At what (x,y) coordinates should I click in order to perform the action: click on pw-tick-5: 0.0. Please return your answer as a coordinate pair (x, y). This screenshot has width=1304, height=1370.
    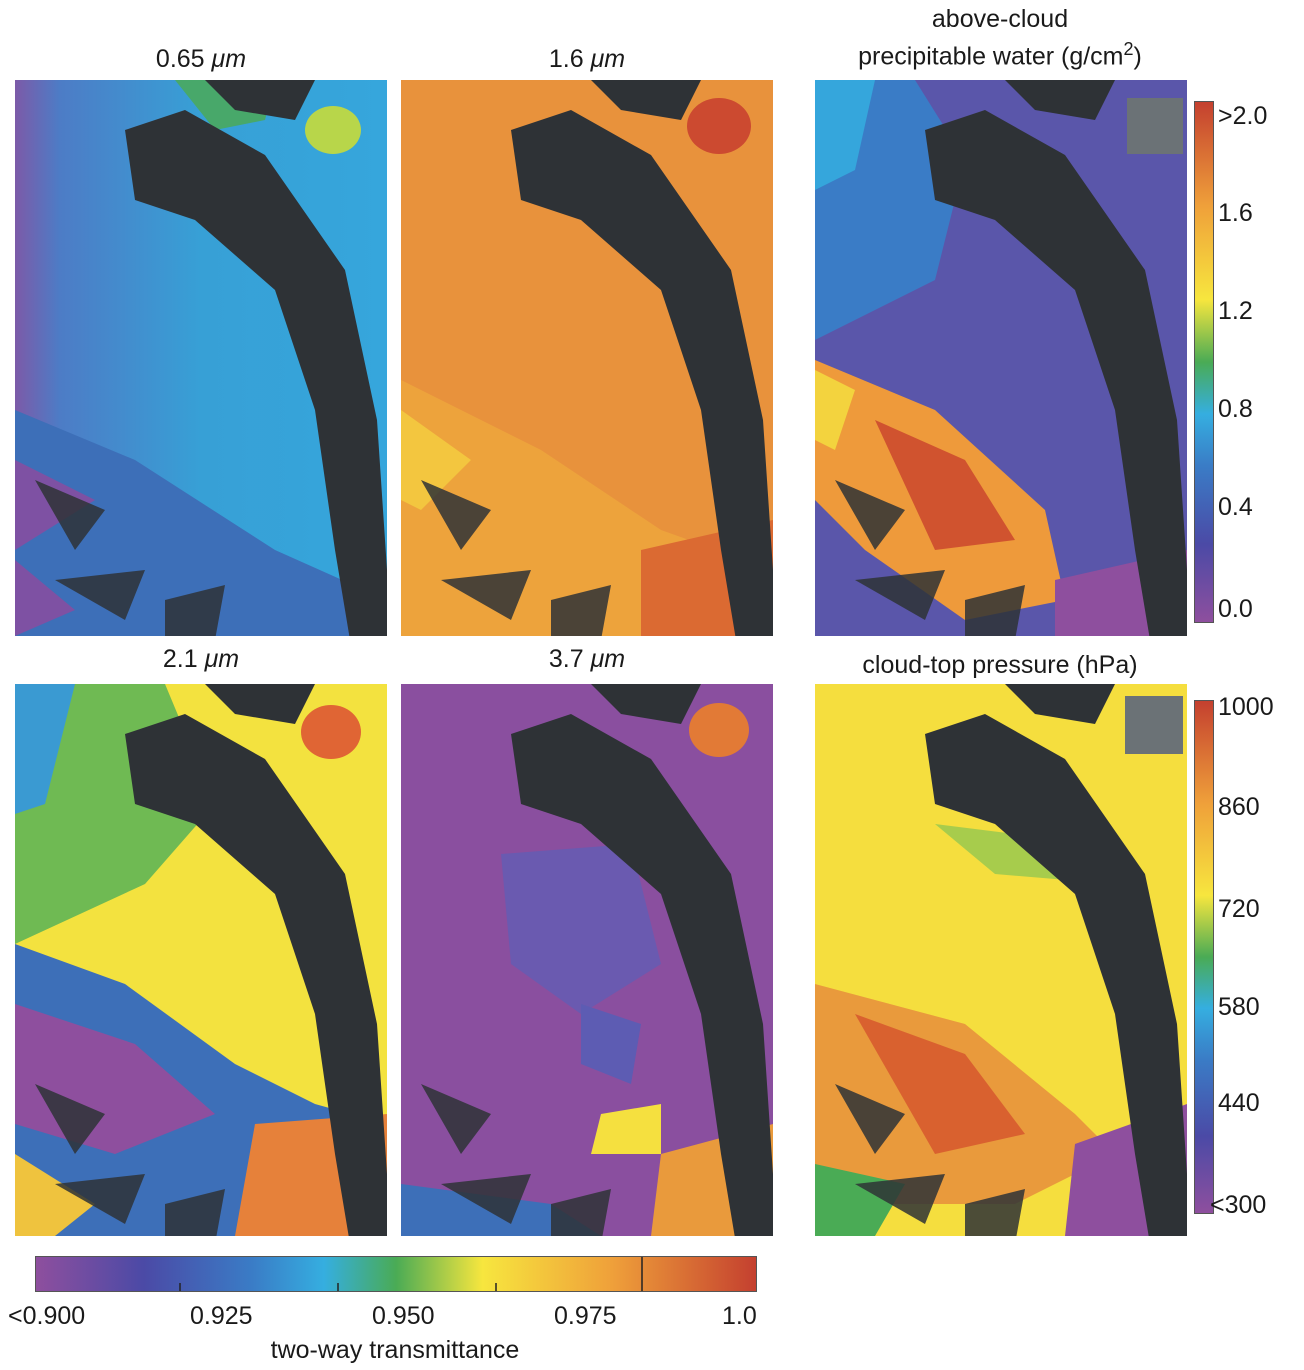
    Looking at the image, I should click on (1235, 609).